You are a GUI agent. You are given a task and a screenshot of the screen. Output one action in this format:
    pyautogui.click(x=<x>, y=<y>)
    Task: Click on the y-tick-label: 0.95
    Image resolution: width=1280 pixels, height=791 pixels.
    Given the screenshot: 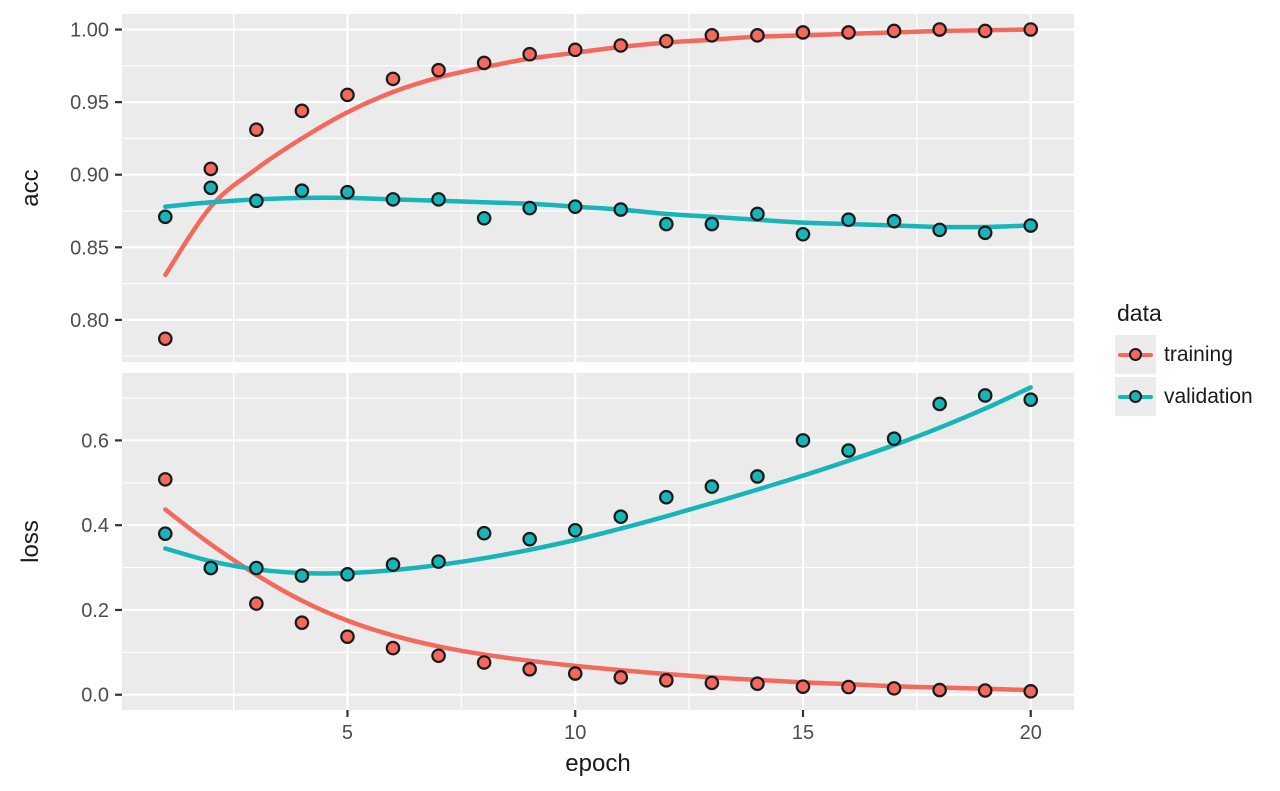 What is the action you would take?
    pyautogui.click(x=89, y=103)
    